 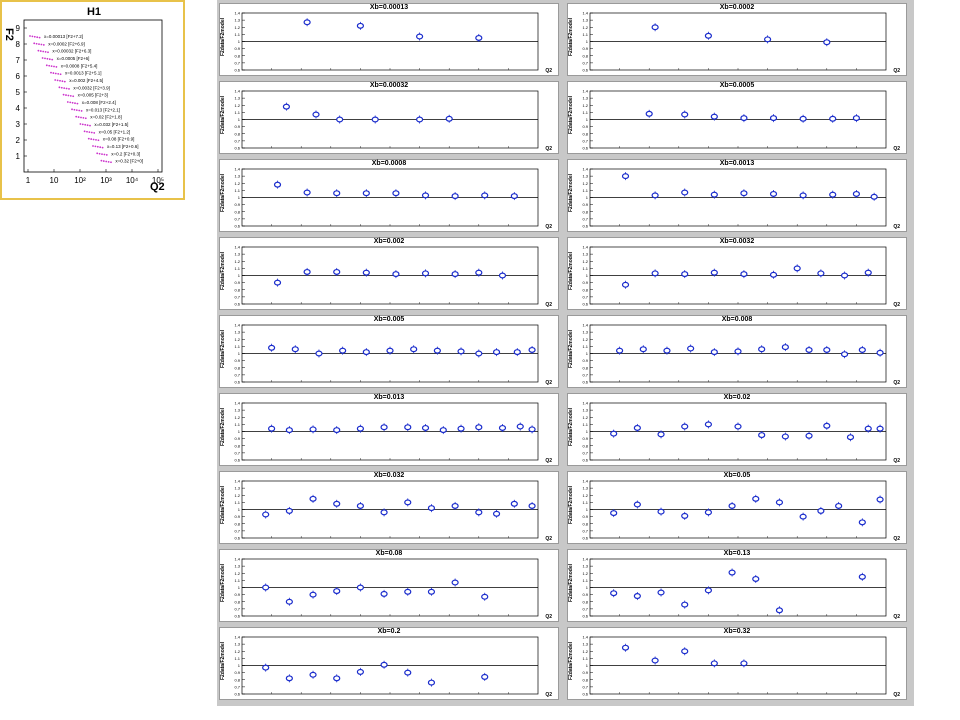 What do you see at coordinates (896, 71) in the screenshot?
I see `panel-x-label: Q2` at bounding box center [896, 71].